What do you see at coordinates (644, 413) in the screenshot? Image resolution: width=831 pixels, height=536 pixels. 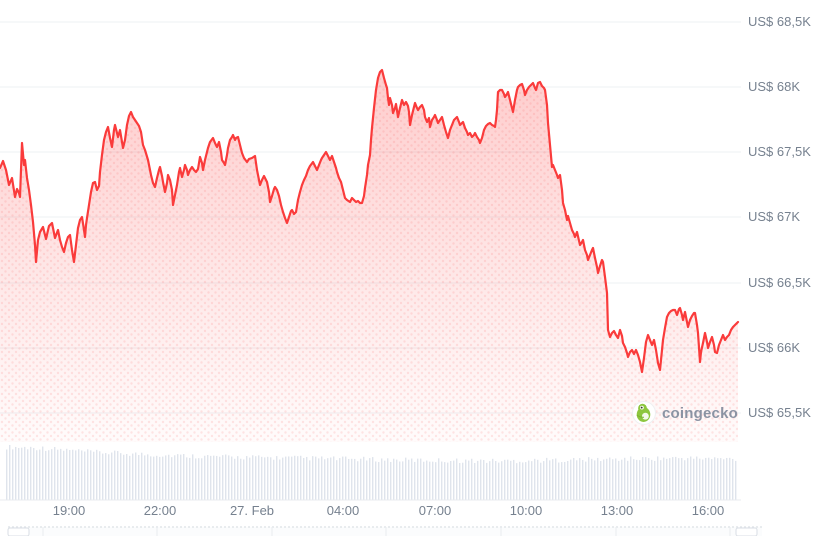 I see `coingecko-logo-icon` at bounding box center [644, 413].